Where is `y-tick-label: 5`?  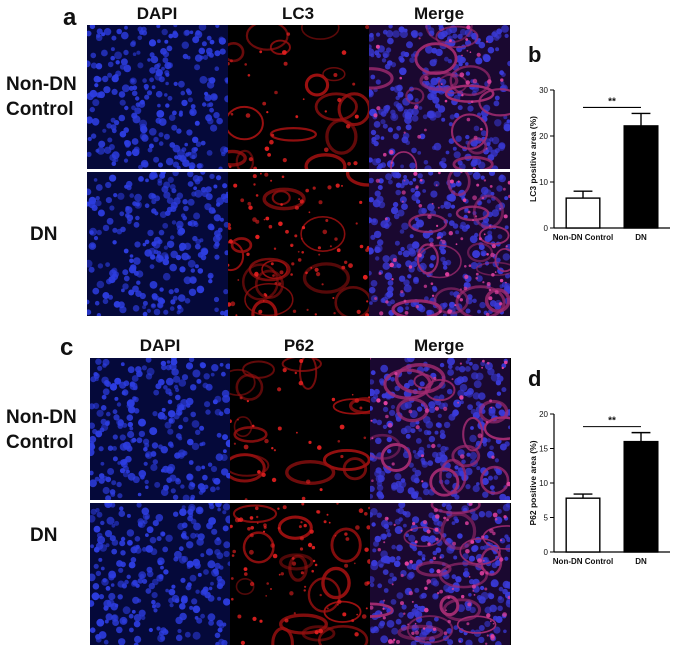
y-tick-label: 5 is located at coordinates (546, 518).